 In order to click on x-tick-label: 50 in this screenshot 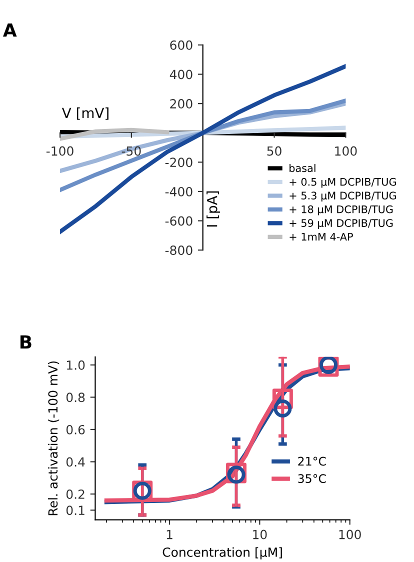, I will do `click(274, 151)`.